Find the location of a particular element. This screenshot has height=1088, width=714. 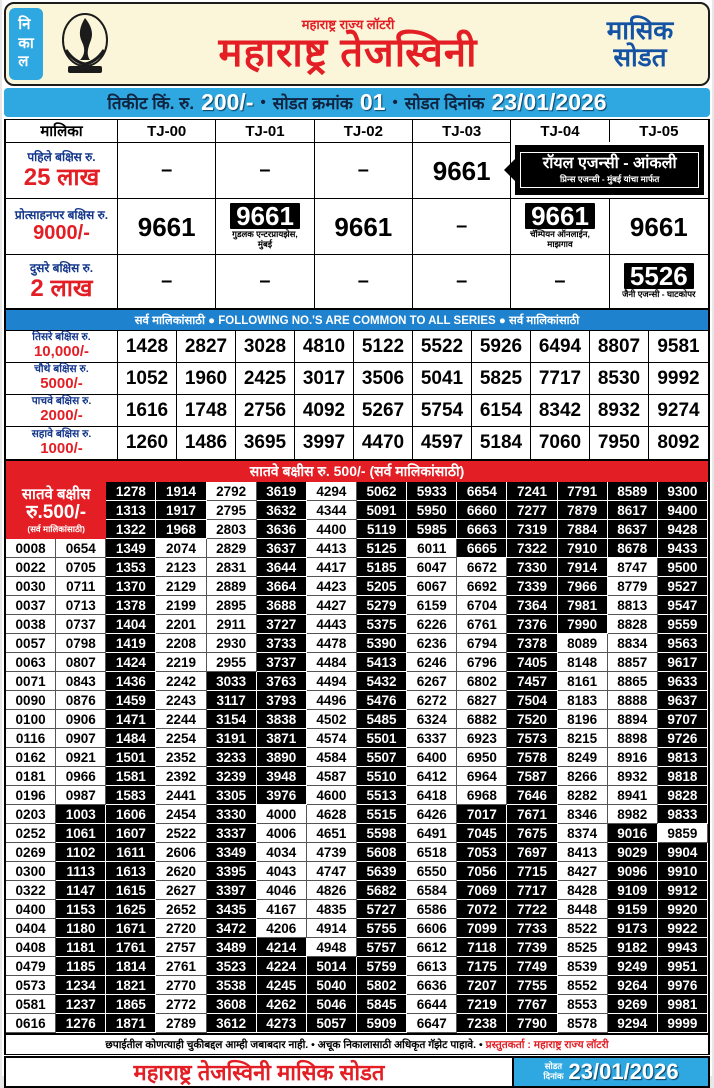

winning-number: 5205 is located at coordinates (382, 586).